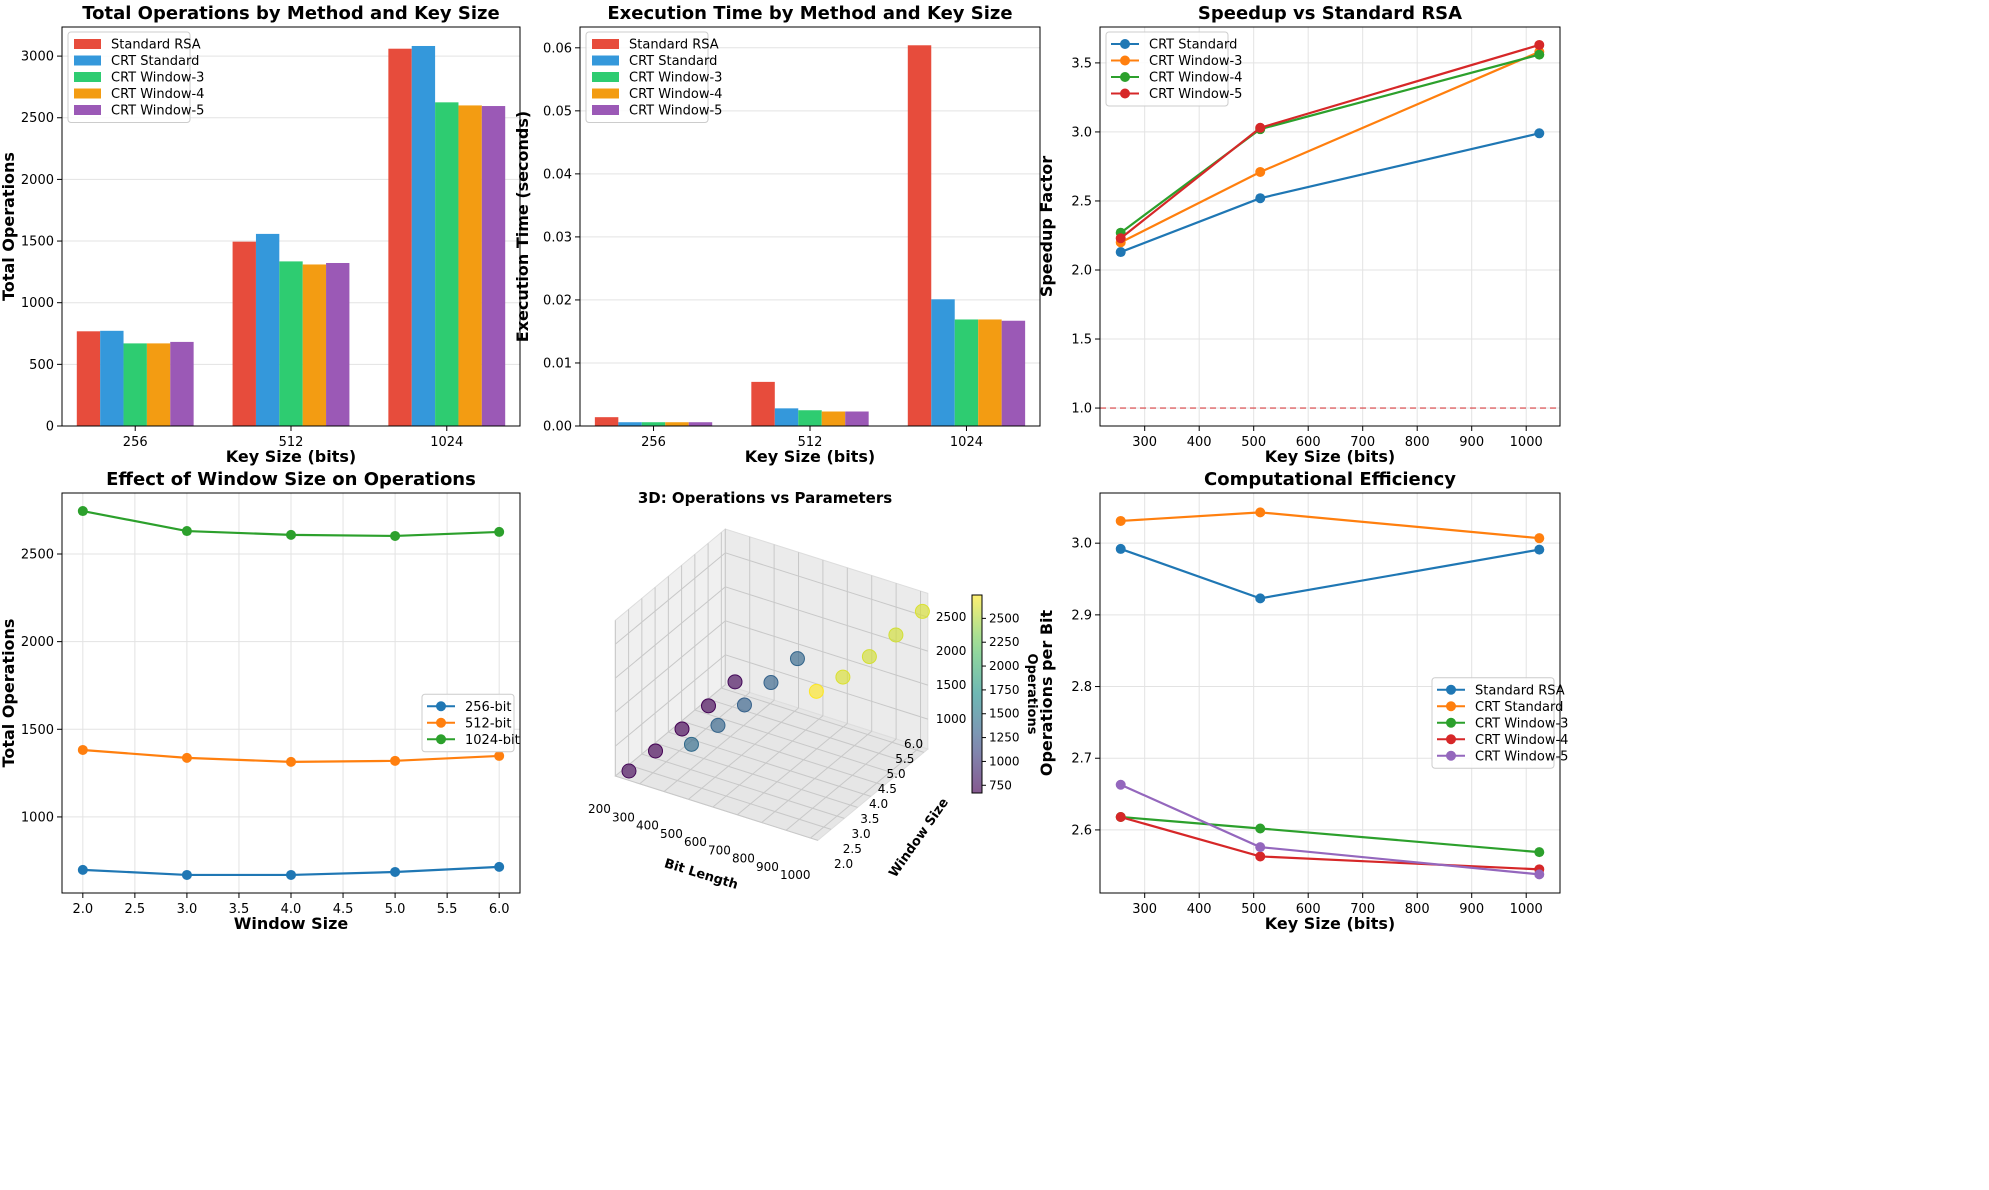  I want to click on x-axis-label: Bit Length, so click(700, 874).